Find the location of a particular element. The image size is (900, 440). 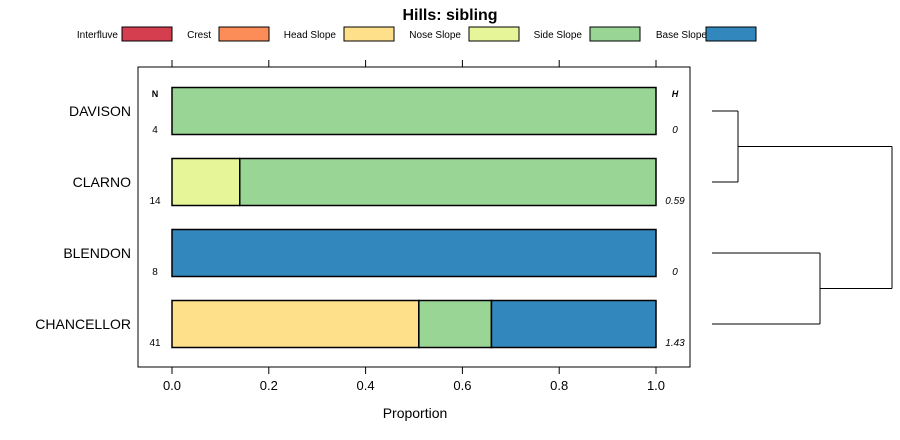

x-tick-label: 1.0 is located at coordinates (656, 385).